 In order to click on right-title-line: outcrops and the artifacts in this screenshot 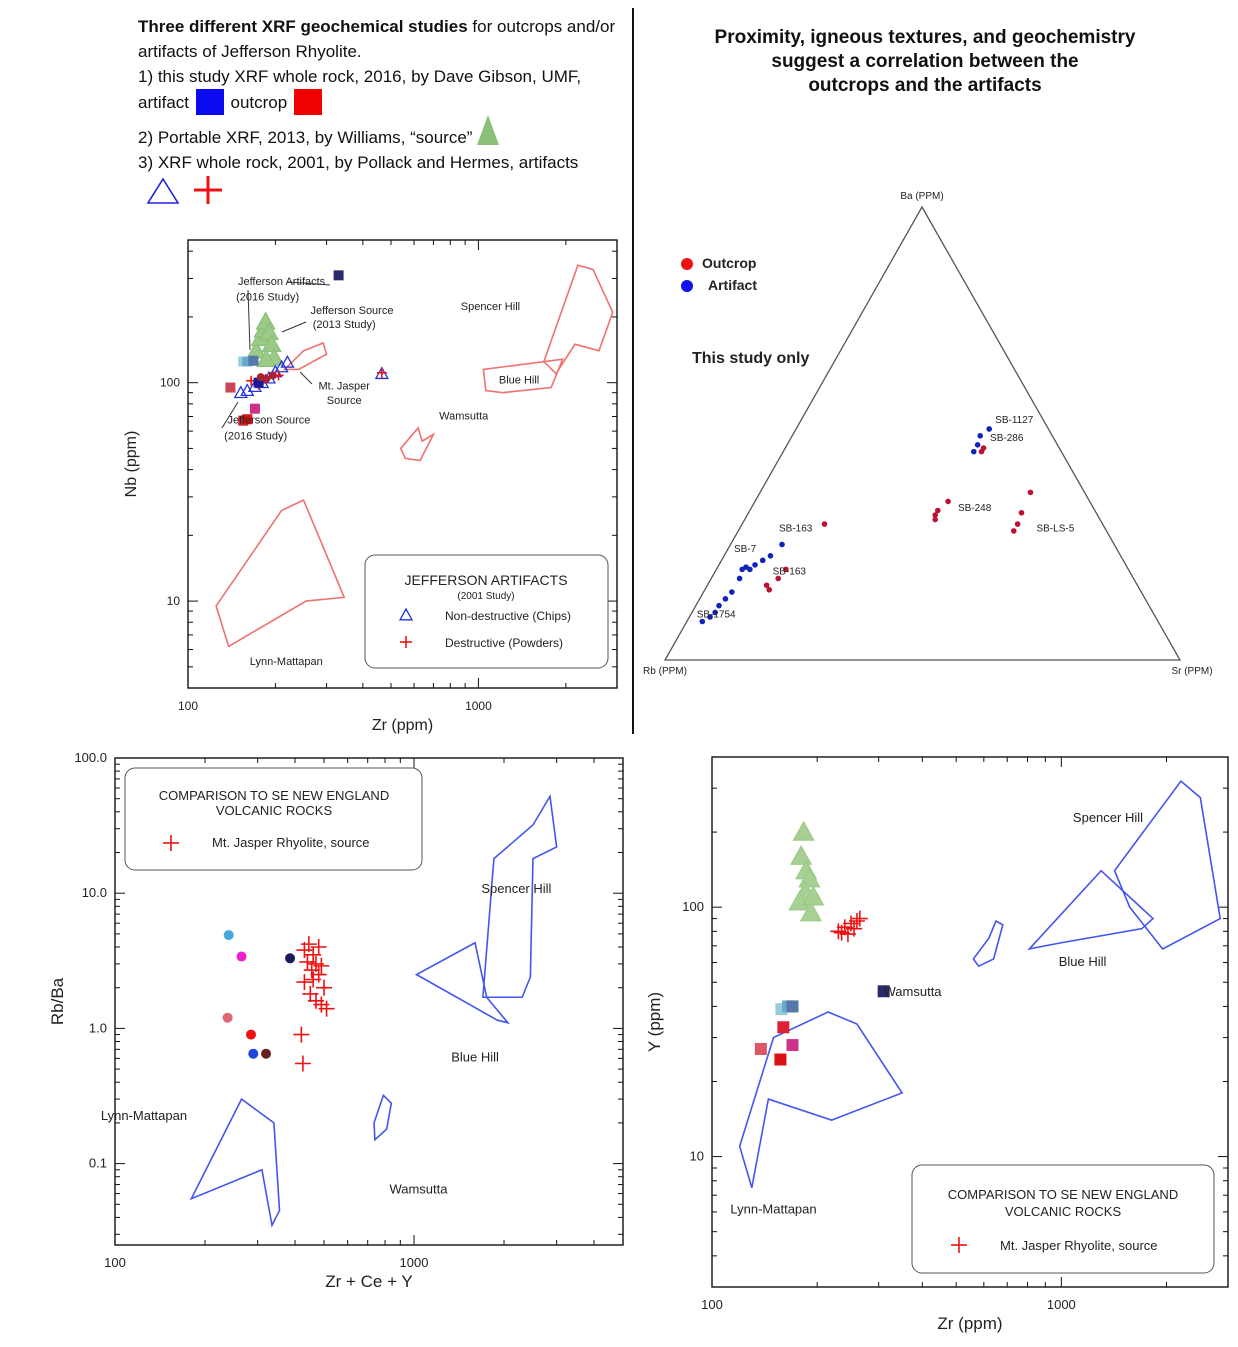, I will do `click(925, 85)`.